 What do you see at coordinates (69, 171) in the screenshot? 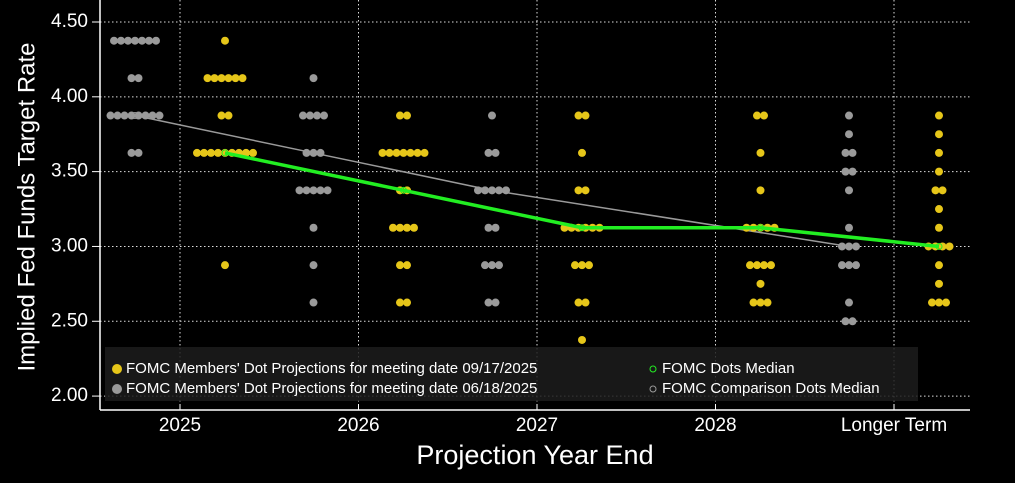
I see `y-tick-label: 3.50` at bounding box center [69, 171].